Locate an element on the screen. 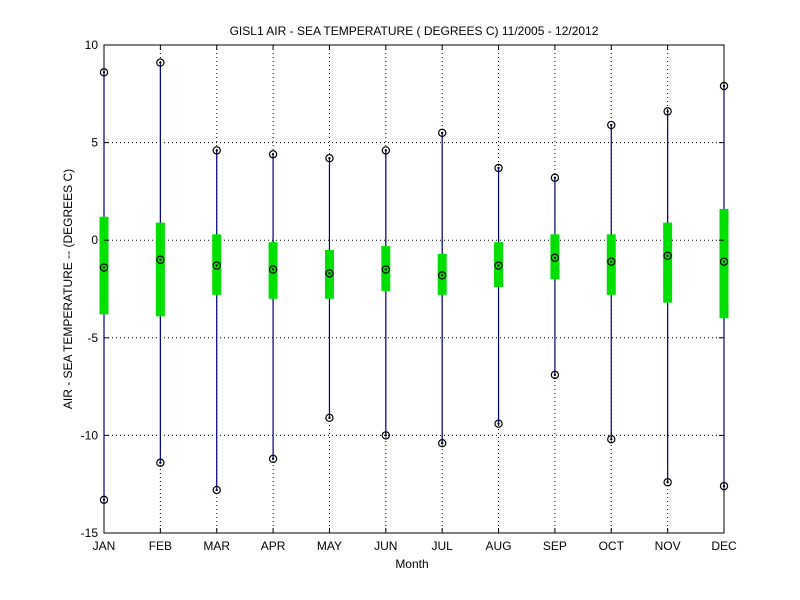 The height and width of the screenshot is (600, 800). x-axis-label: Month is located at coordinates (411, 564).